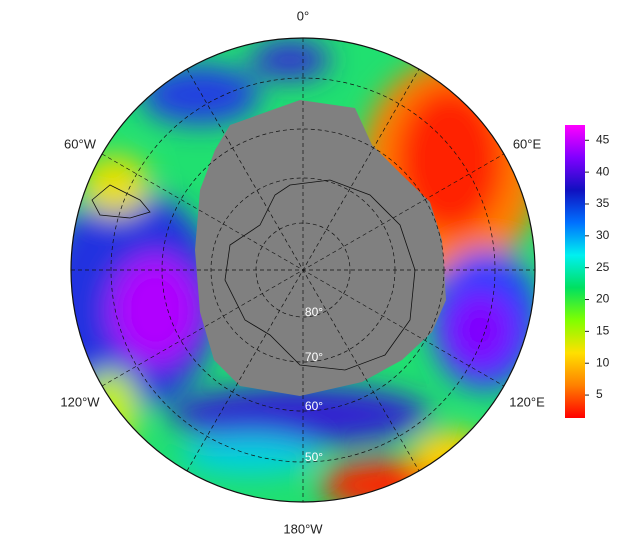 This screenshot has width=625, height=552. Describe the element at coordinates (603, 139) in the screenshot. I see `colorbar-tick-label: 45` at that location.